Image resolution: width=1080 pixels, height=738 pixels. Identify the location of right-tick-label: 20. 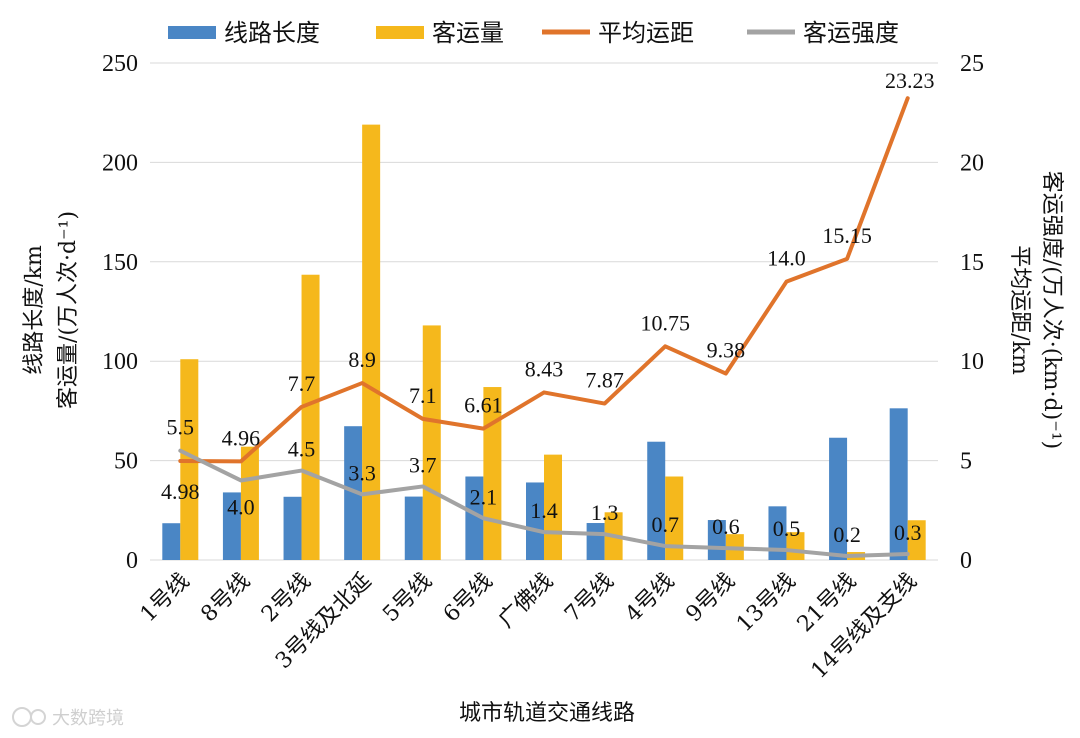
(972, 163).